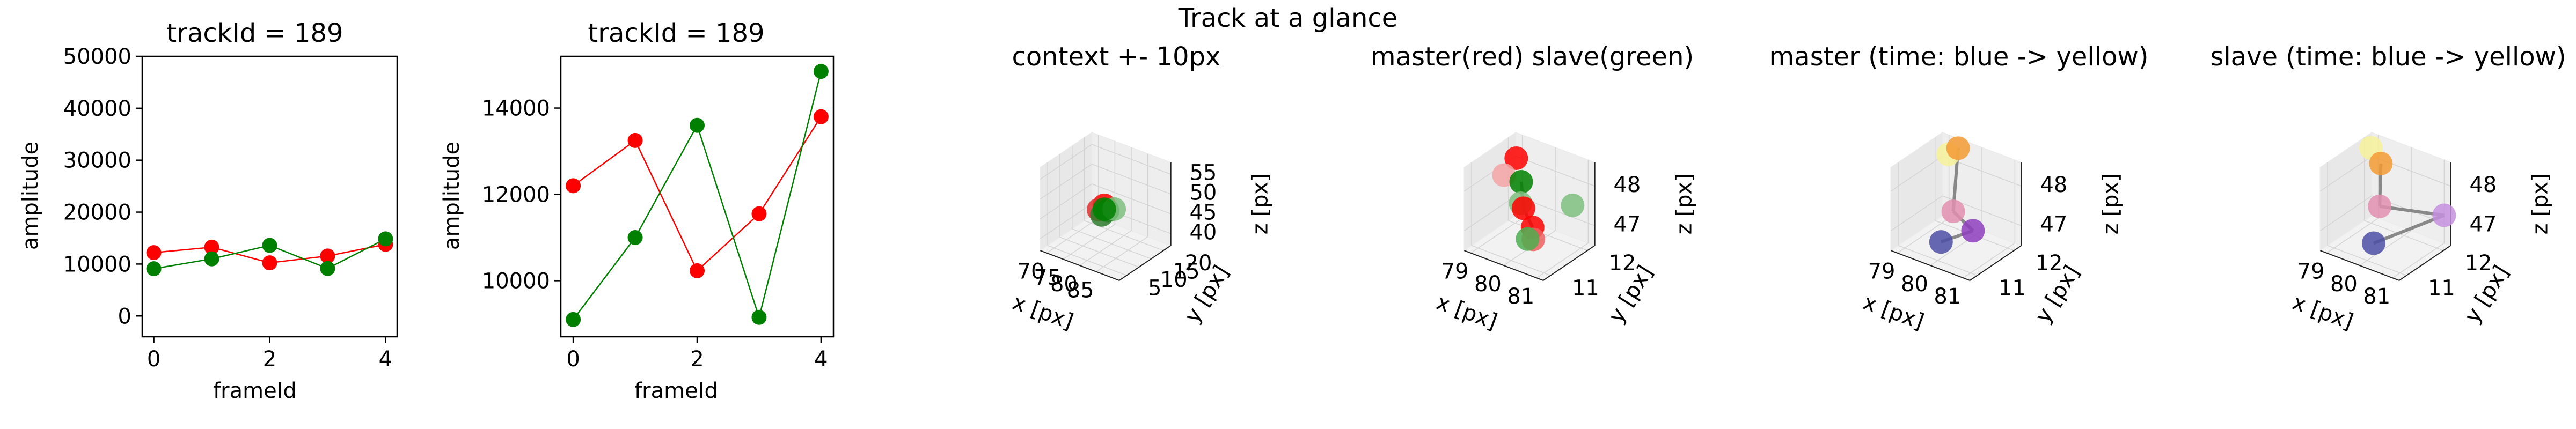  Describe the element at coordinates (676, 391) in the screenshot. I see `x-axis-label: frameId` at that location.